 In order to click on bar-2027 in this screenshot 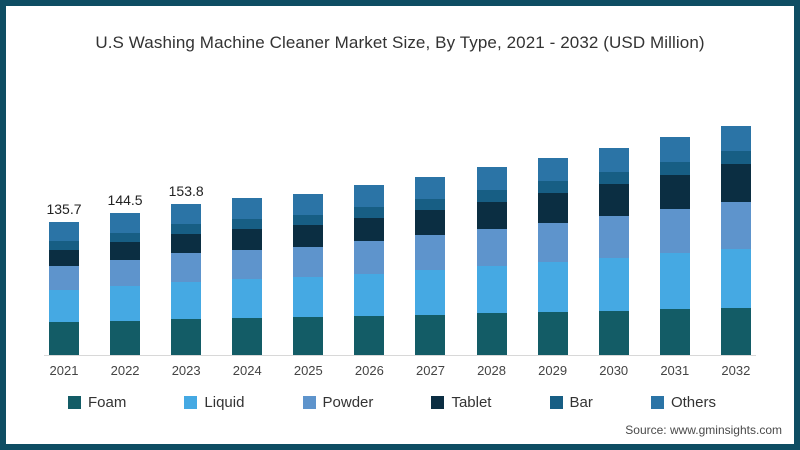, I will do `click(430, 265)`.